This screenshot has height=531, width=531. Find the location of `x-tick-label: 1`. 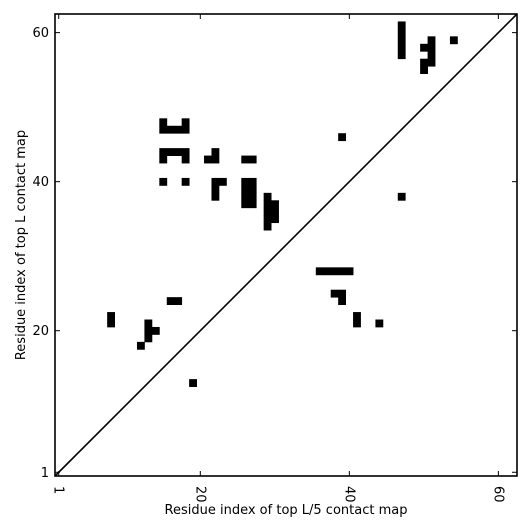

x-tick-label: 1 is located at coordinates (58, 490).